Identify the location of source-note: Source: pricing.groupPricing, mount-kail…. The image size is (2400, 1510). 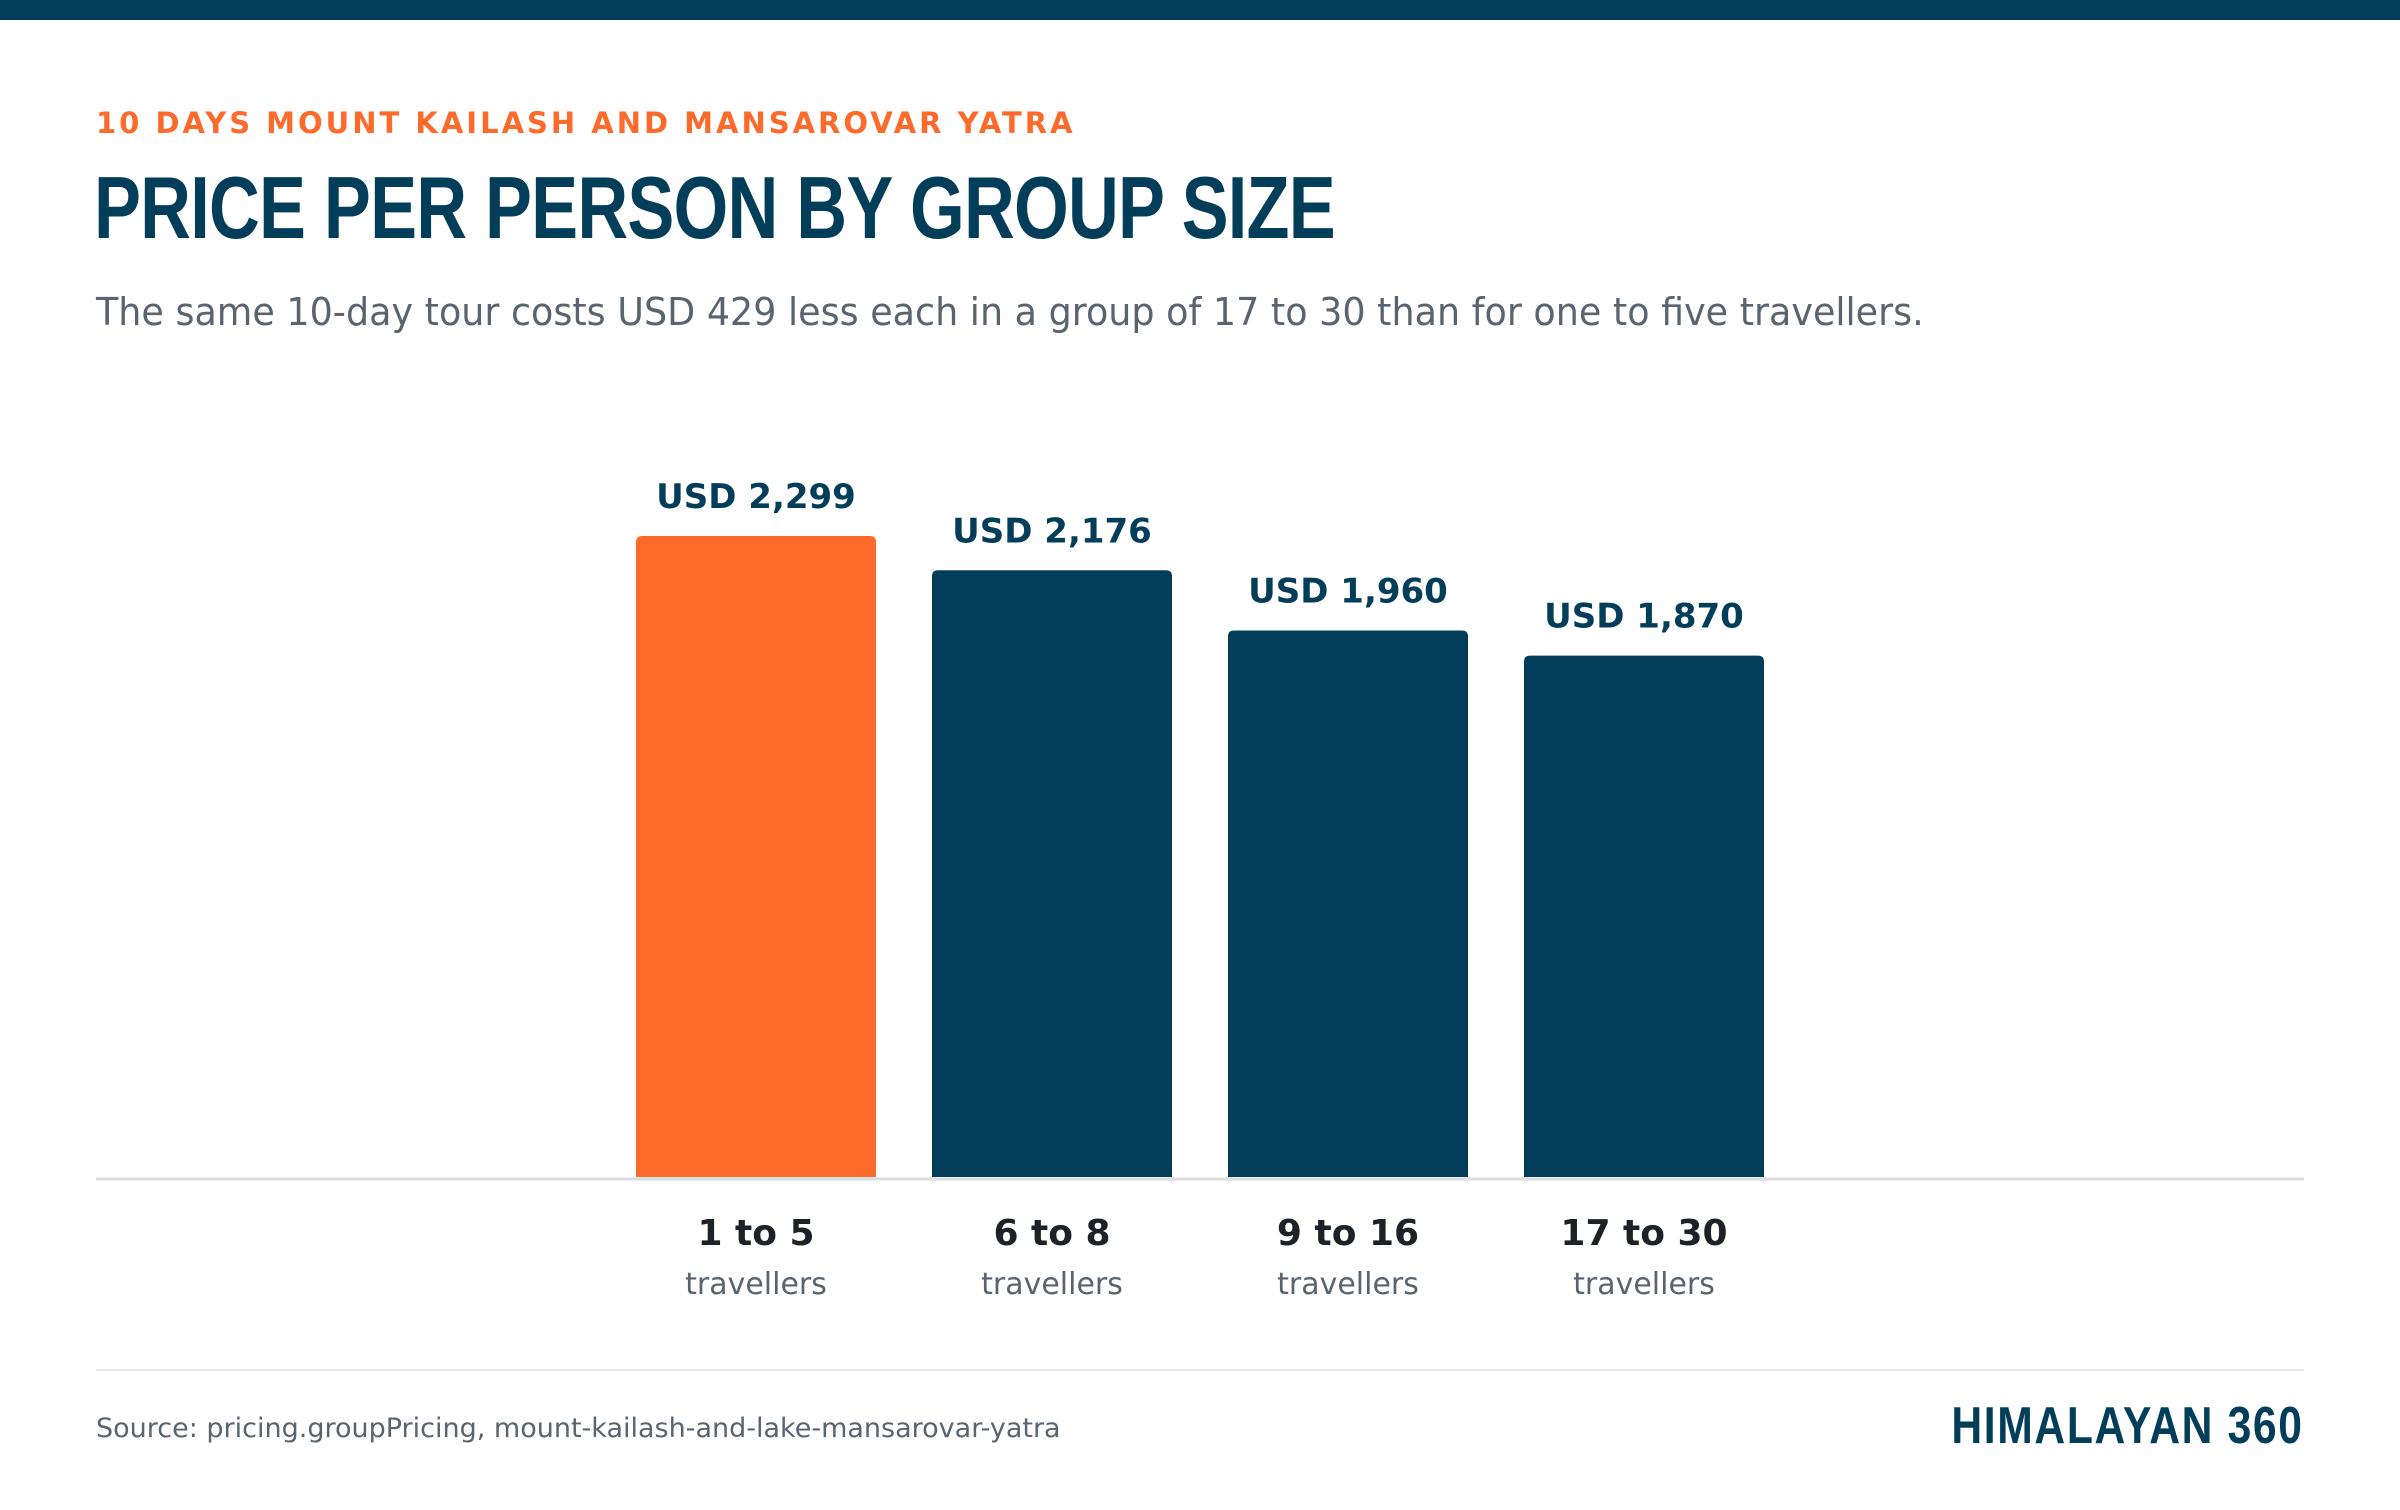
(578, 1428).